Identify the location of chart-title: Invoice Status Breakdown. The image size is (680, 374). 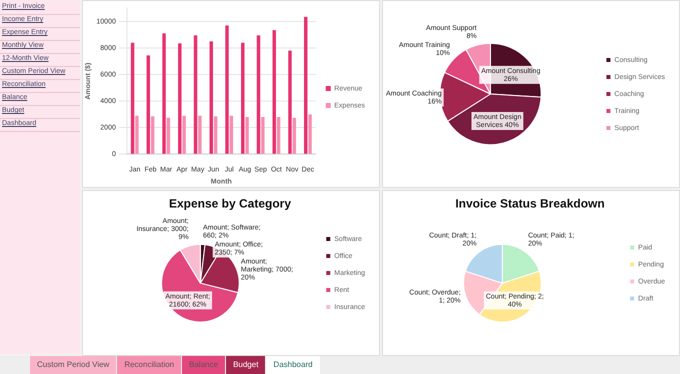
(530, 203).